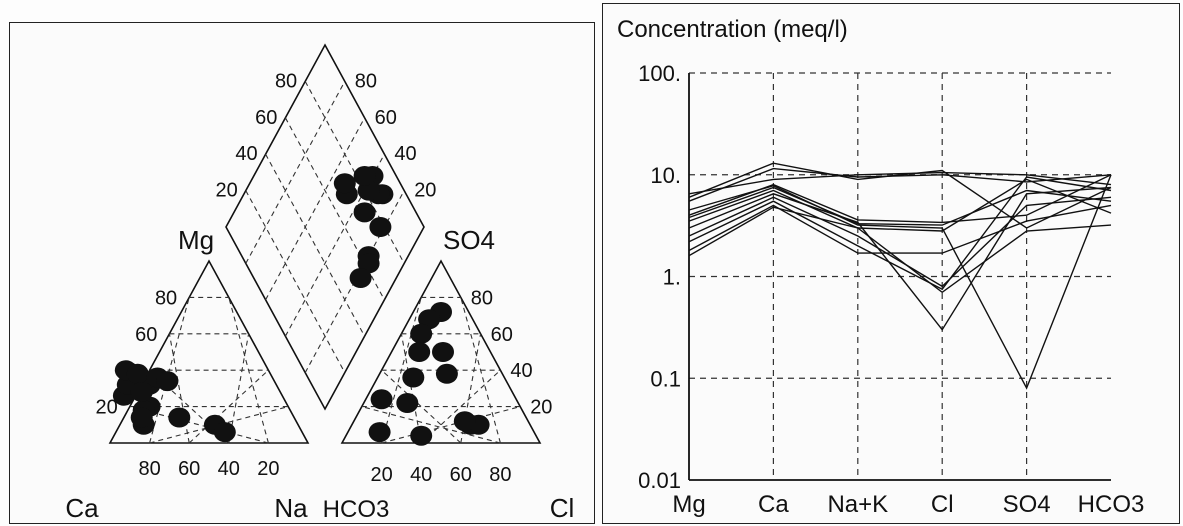  What do you see at coordinates (942, 504) in the screenshot?
I see `x-tick-label: Cl` at bounding box center [942, 504].